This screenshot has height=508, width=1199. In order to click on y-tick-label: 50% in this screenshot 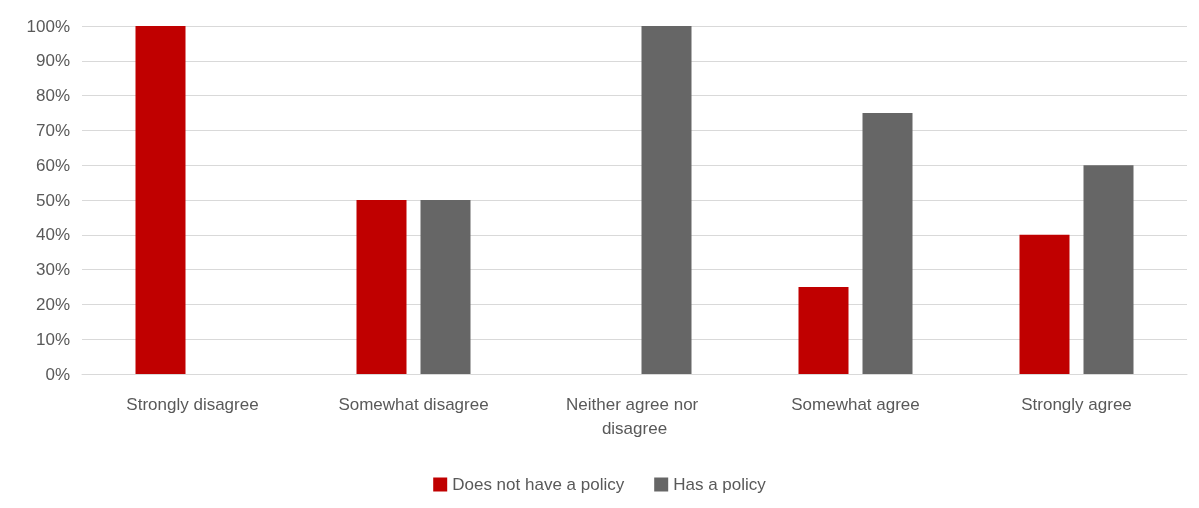, I will do `click(52, 200)`.